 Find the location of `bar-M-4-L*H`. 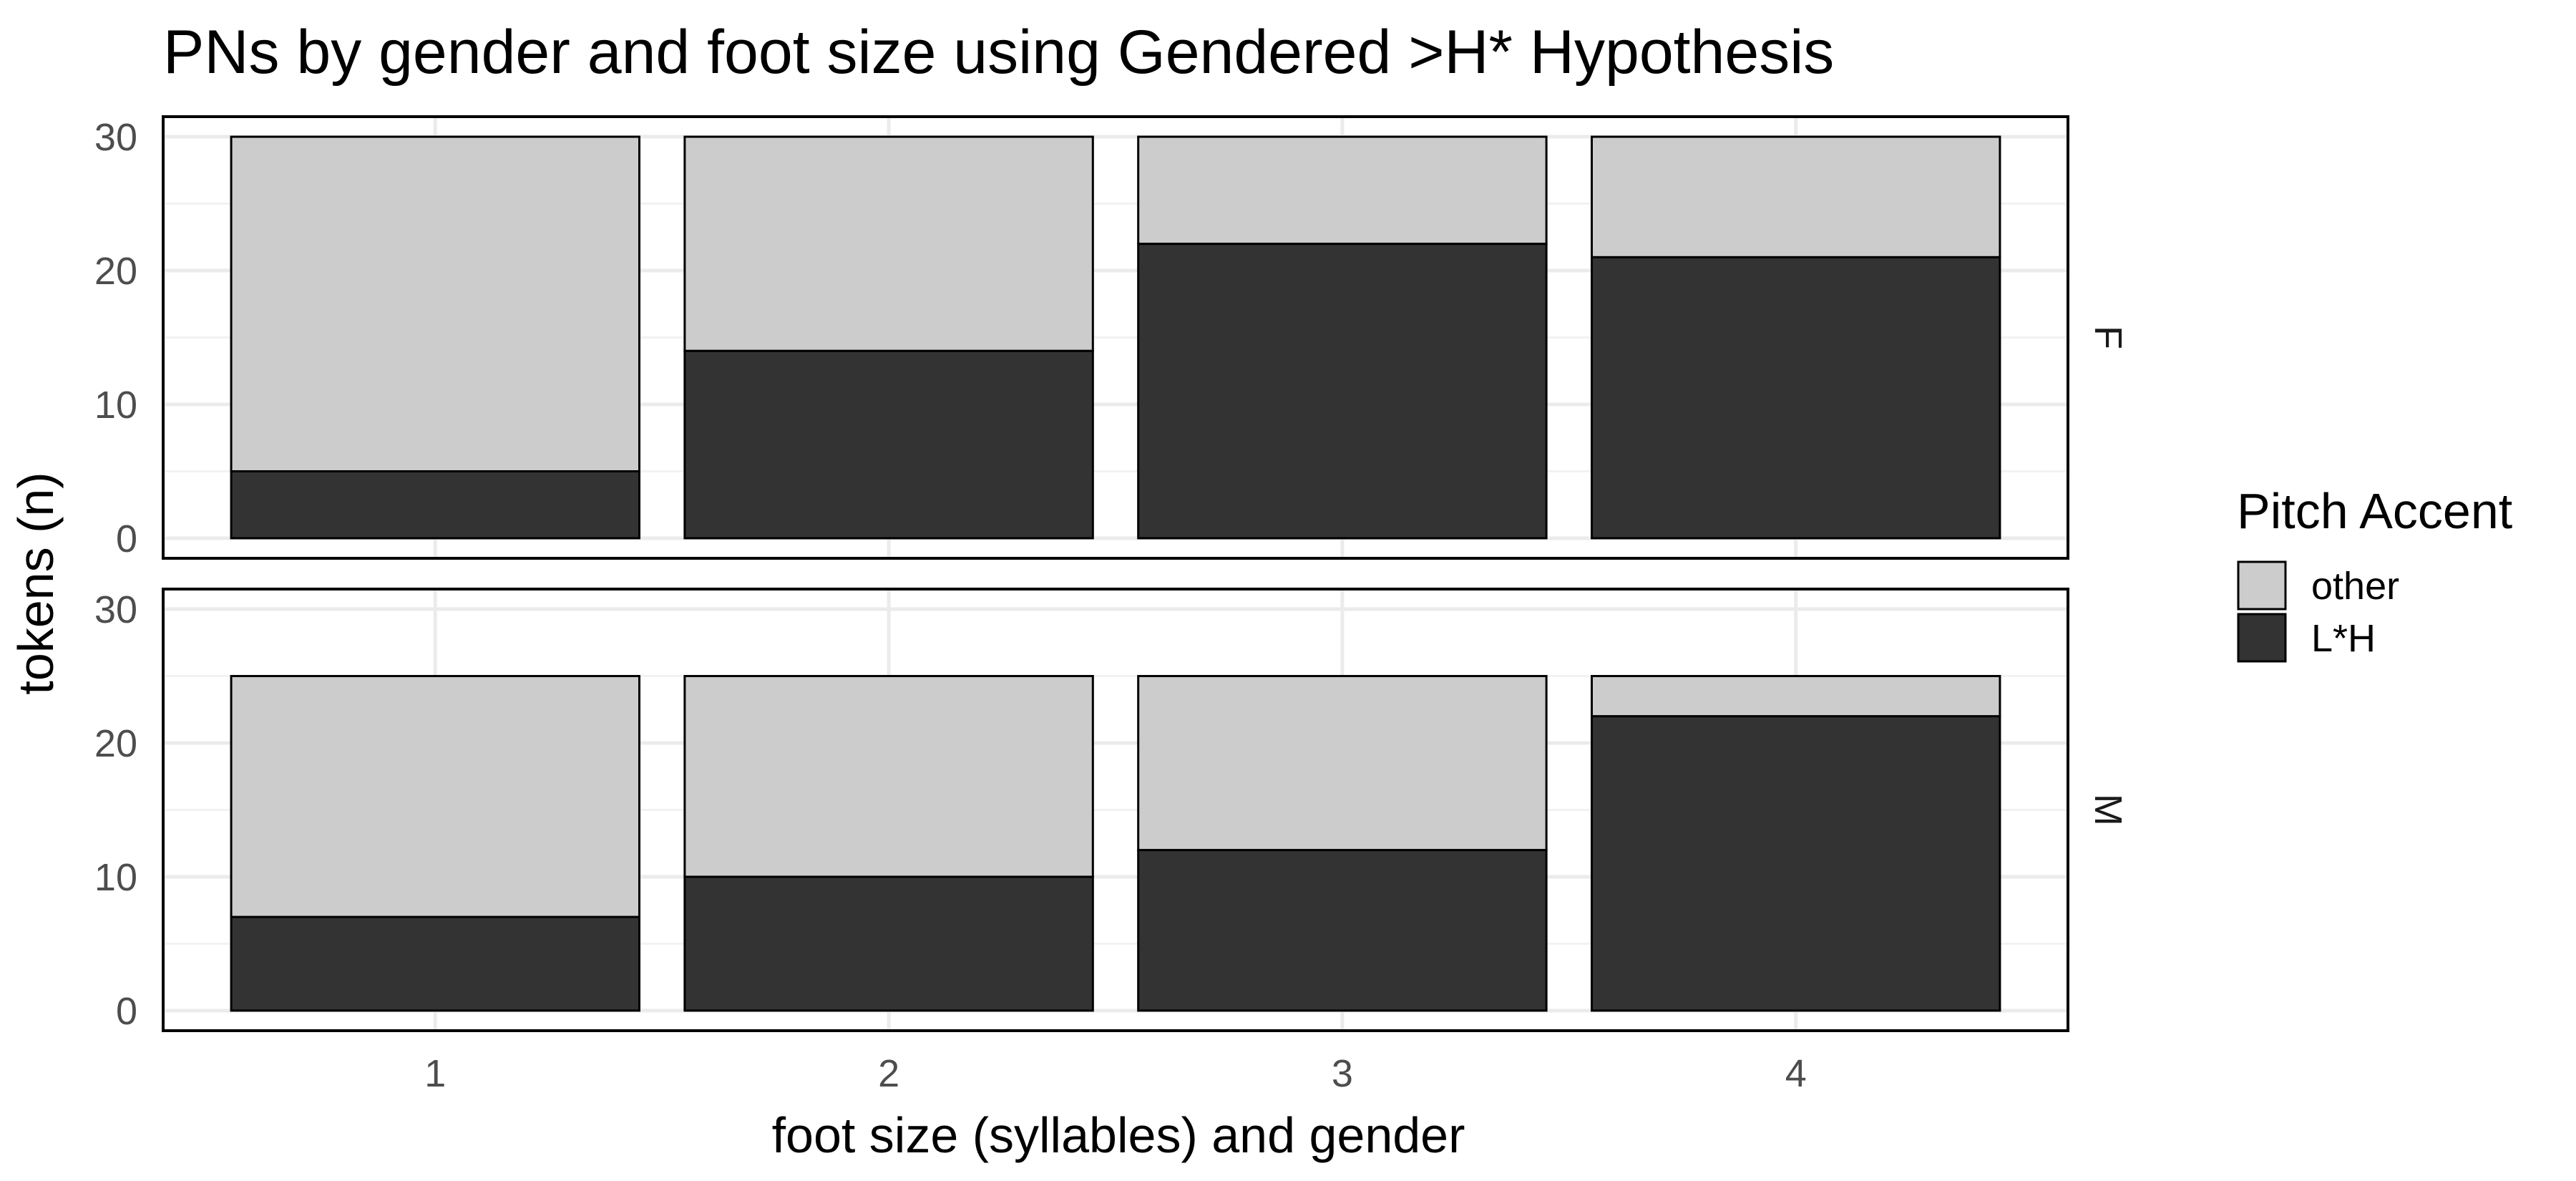

bar-M-4-L*H is located at coordinates (1796, 863).